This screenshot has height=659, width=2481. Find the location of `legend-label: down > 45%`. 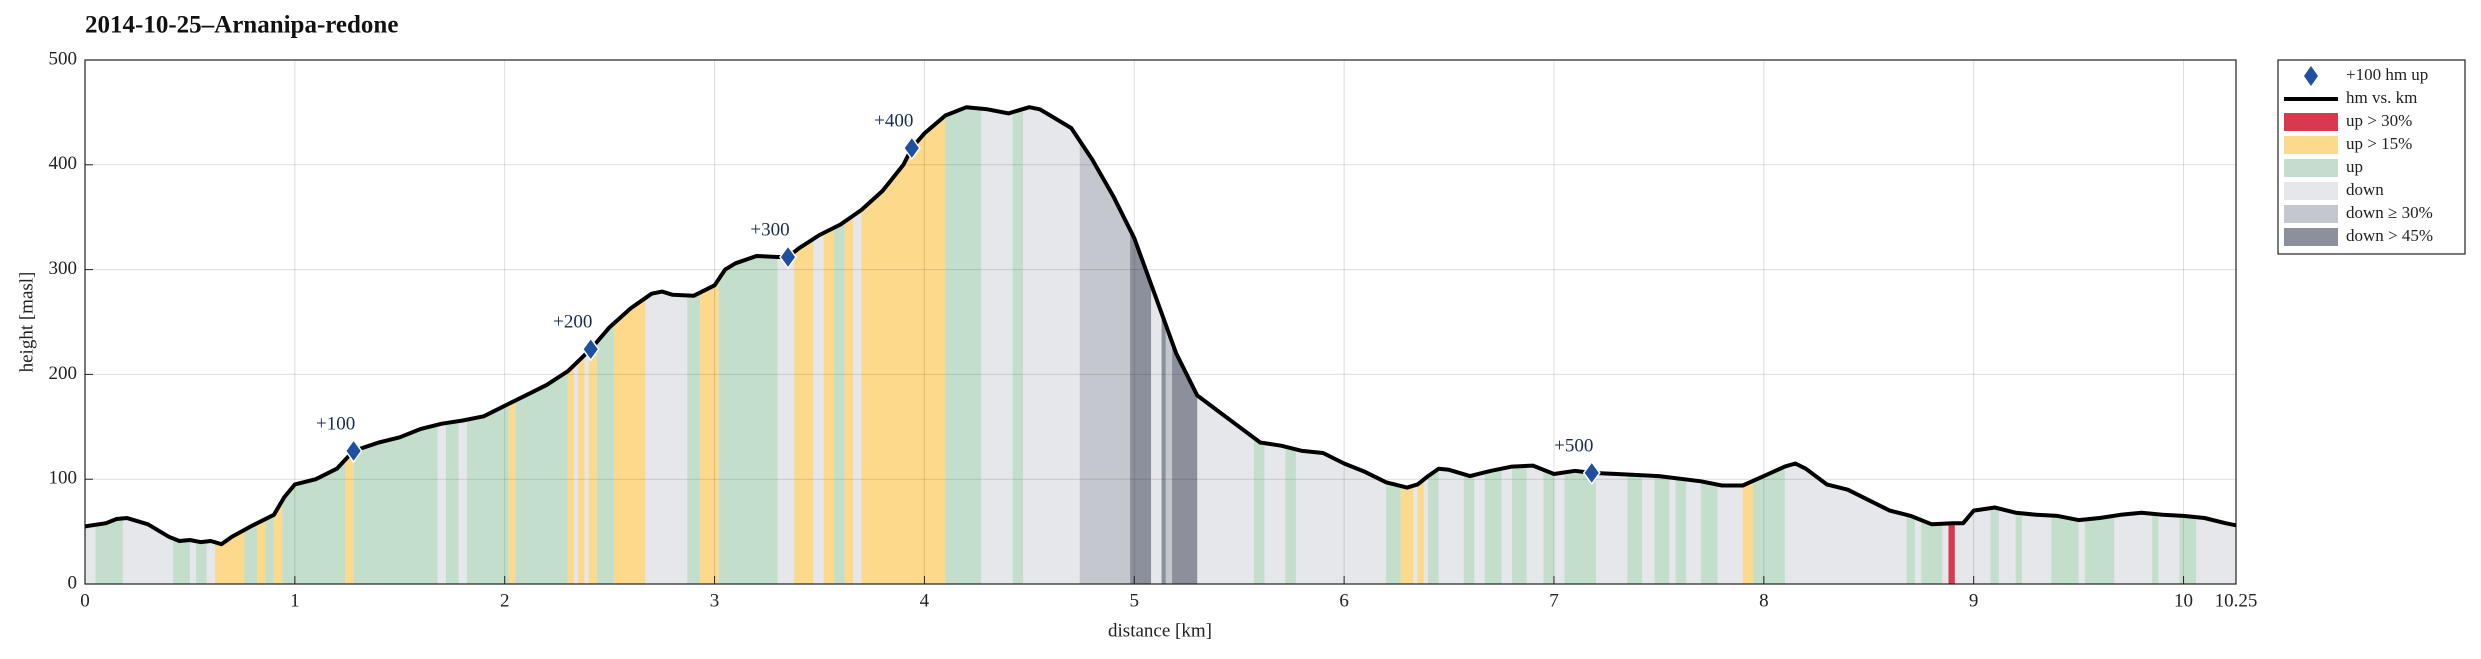

legend-label: down > 45% is located at coordinates (2389, 235).